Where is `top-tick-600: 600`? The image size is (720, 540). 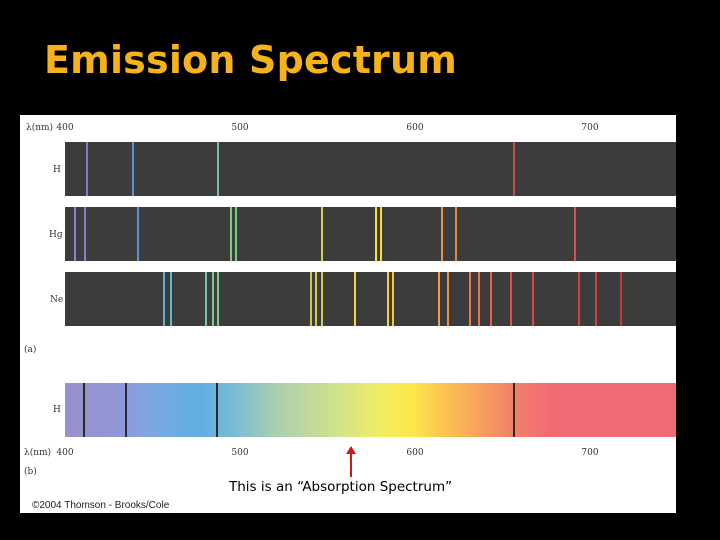 top-tick-600: 600 is located at coordinates (415, 128).